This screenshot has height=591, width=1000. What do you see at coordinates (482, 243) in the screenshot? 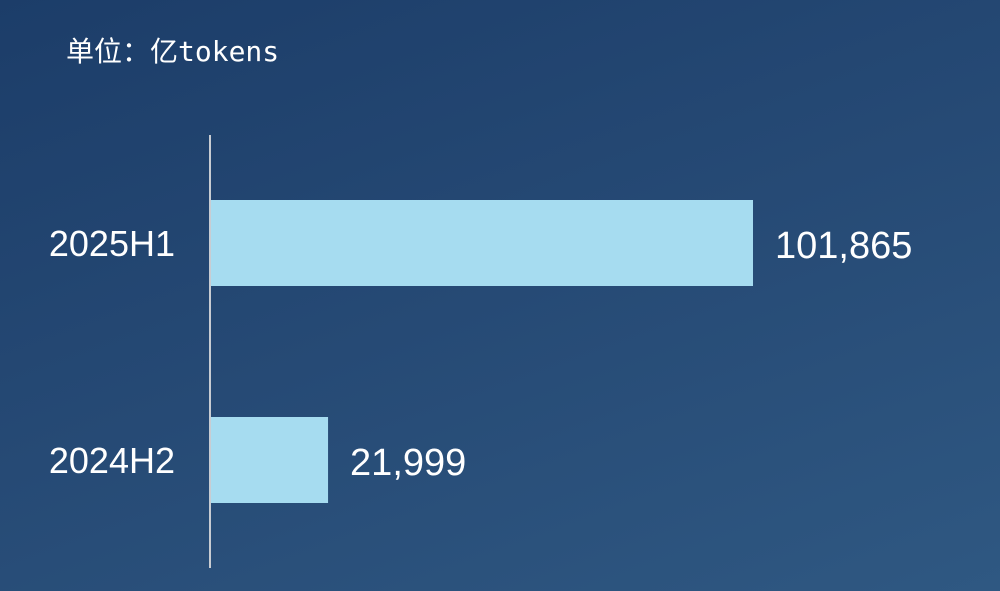
I see `bar-2025H1` at bounding box center [482, 243].